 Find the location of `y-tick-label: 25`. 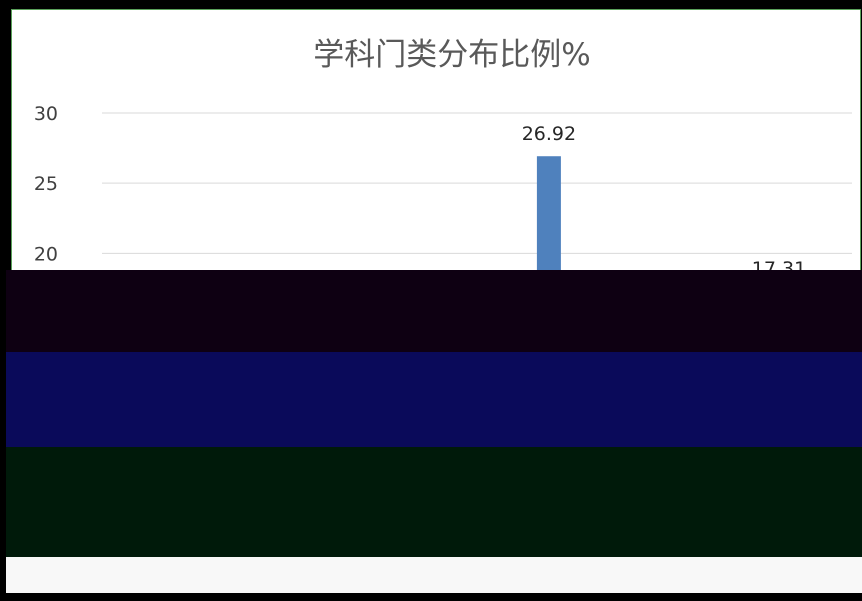

y-tick-label: 25 is located at coordinates (46, 184).